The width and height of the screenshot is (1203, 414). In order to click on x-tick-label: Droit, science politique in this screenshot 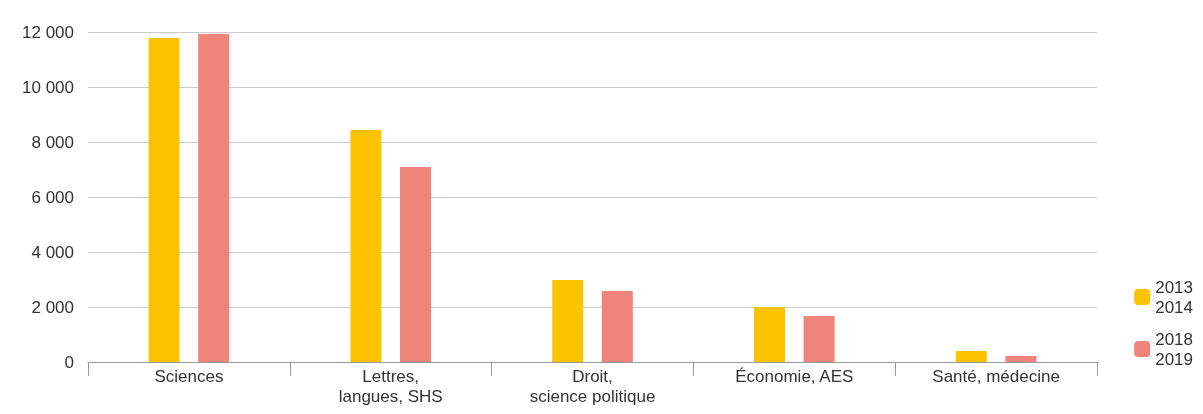, I will do `click(592, 386)`.